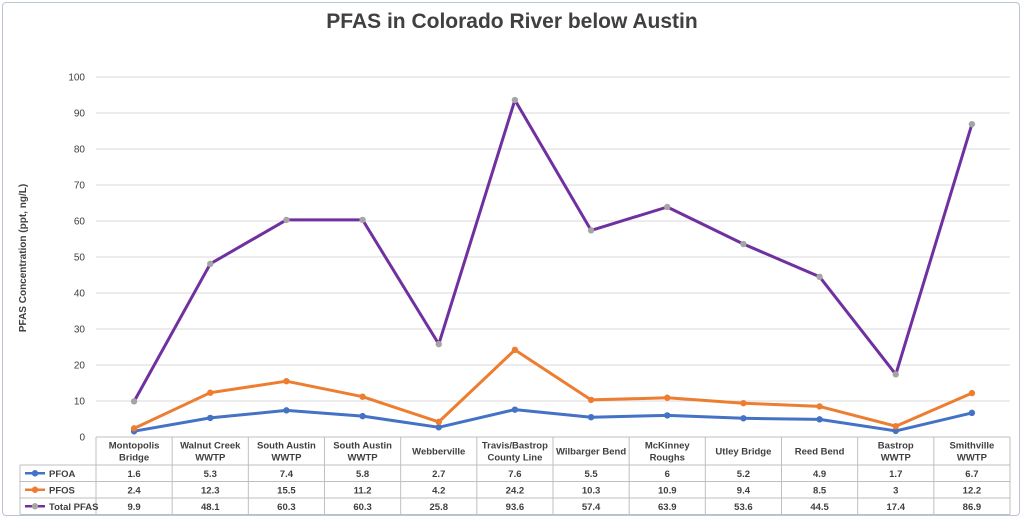 The height and width of the screenshot is (520, 1024). I want to click on data-label: 4.2, so click(438, 490).